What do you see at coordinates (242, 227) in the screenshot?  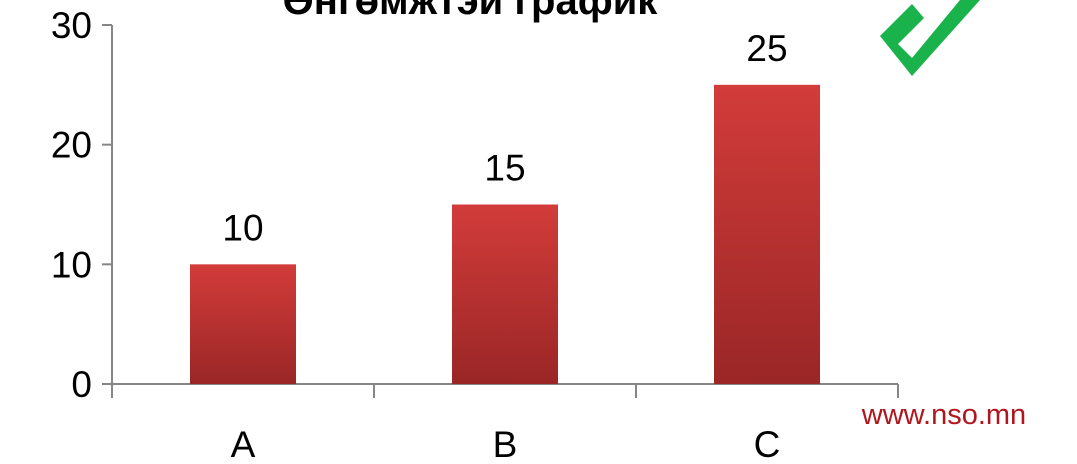 I see `data-label-a: 10` at bounding box center [242, 227].